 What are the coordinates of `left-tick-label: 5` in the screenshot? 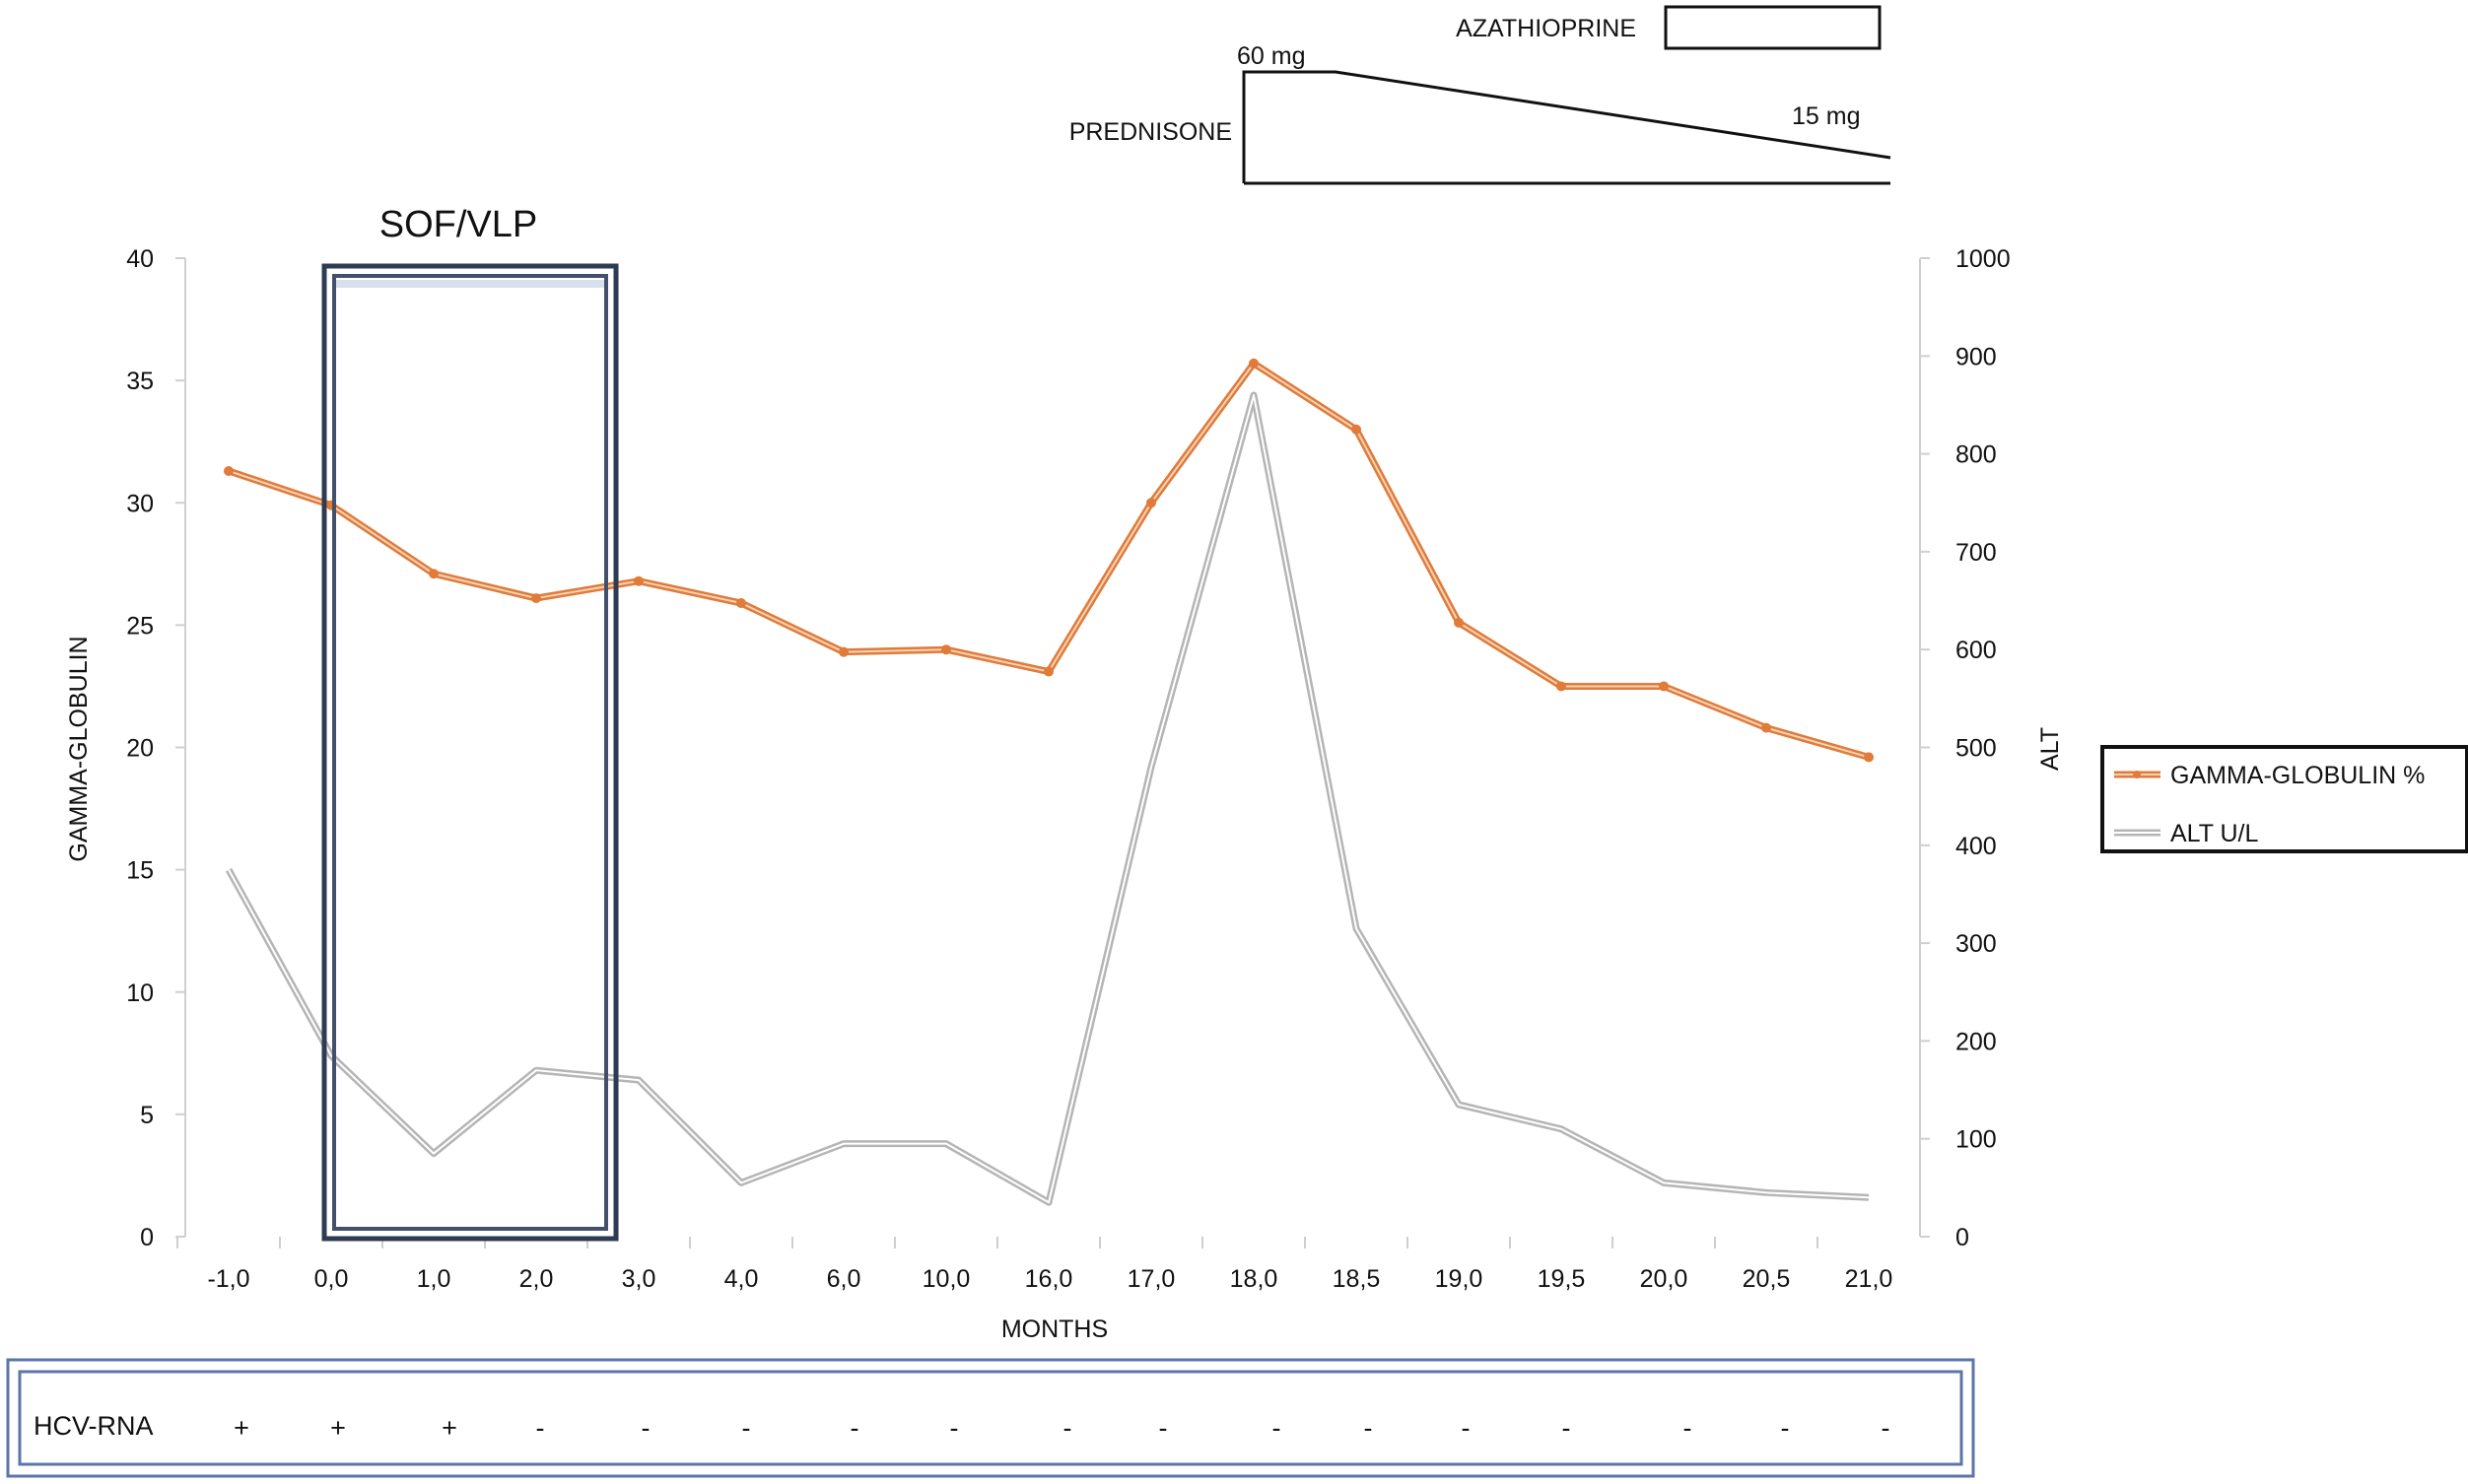 It's located at (147, 1115).